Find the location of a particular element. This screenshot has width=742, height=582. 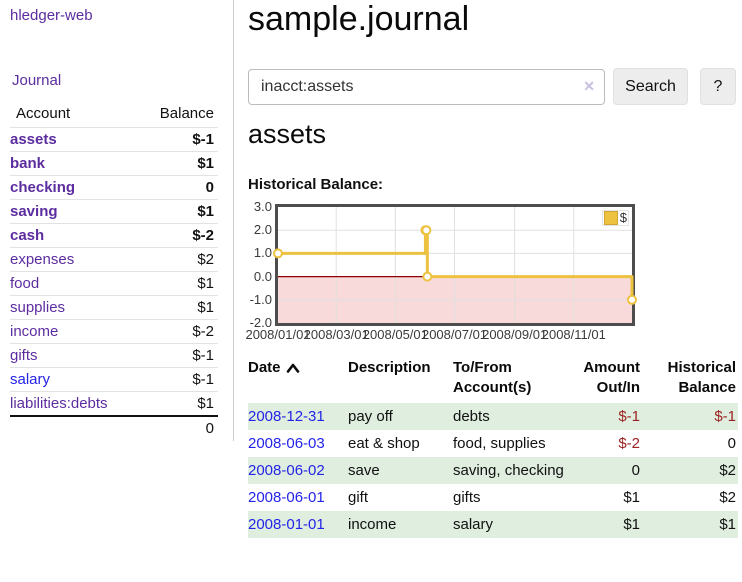

transaction-accounts-cell: saving, checking is located at coordinates (508, 470).